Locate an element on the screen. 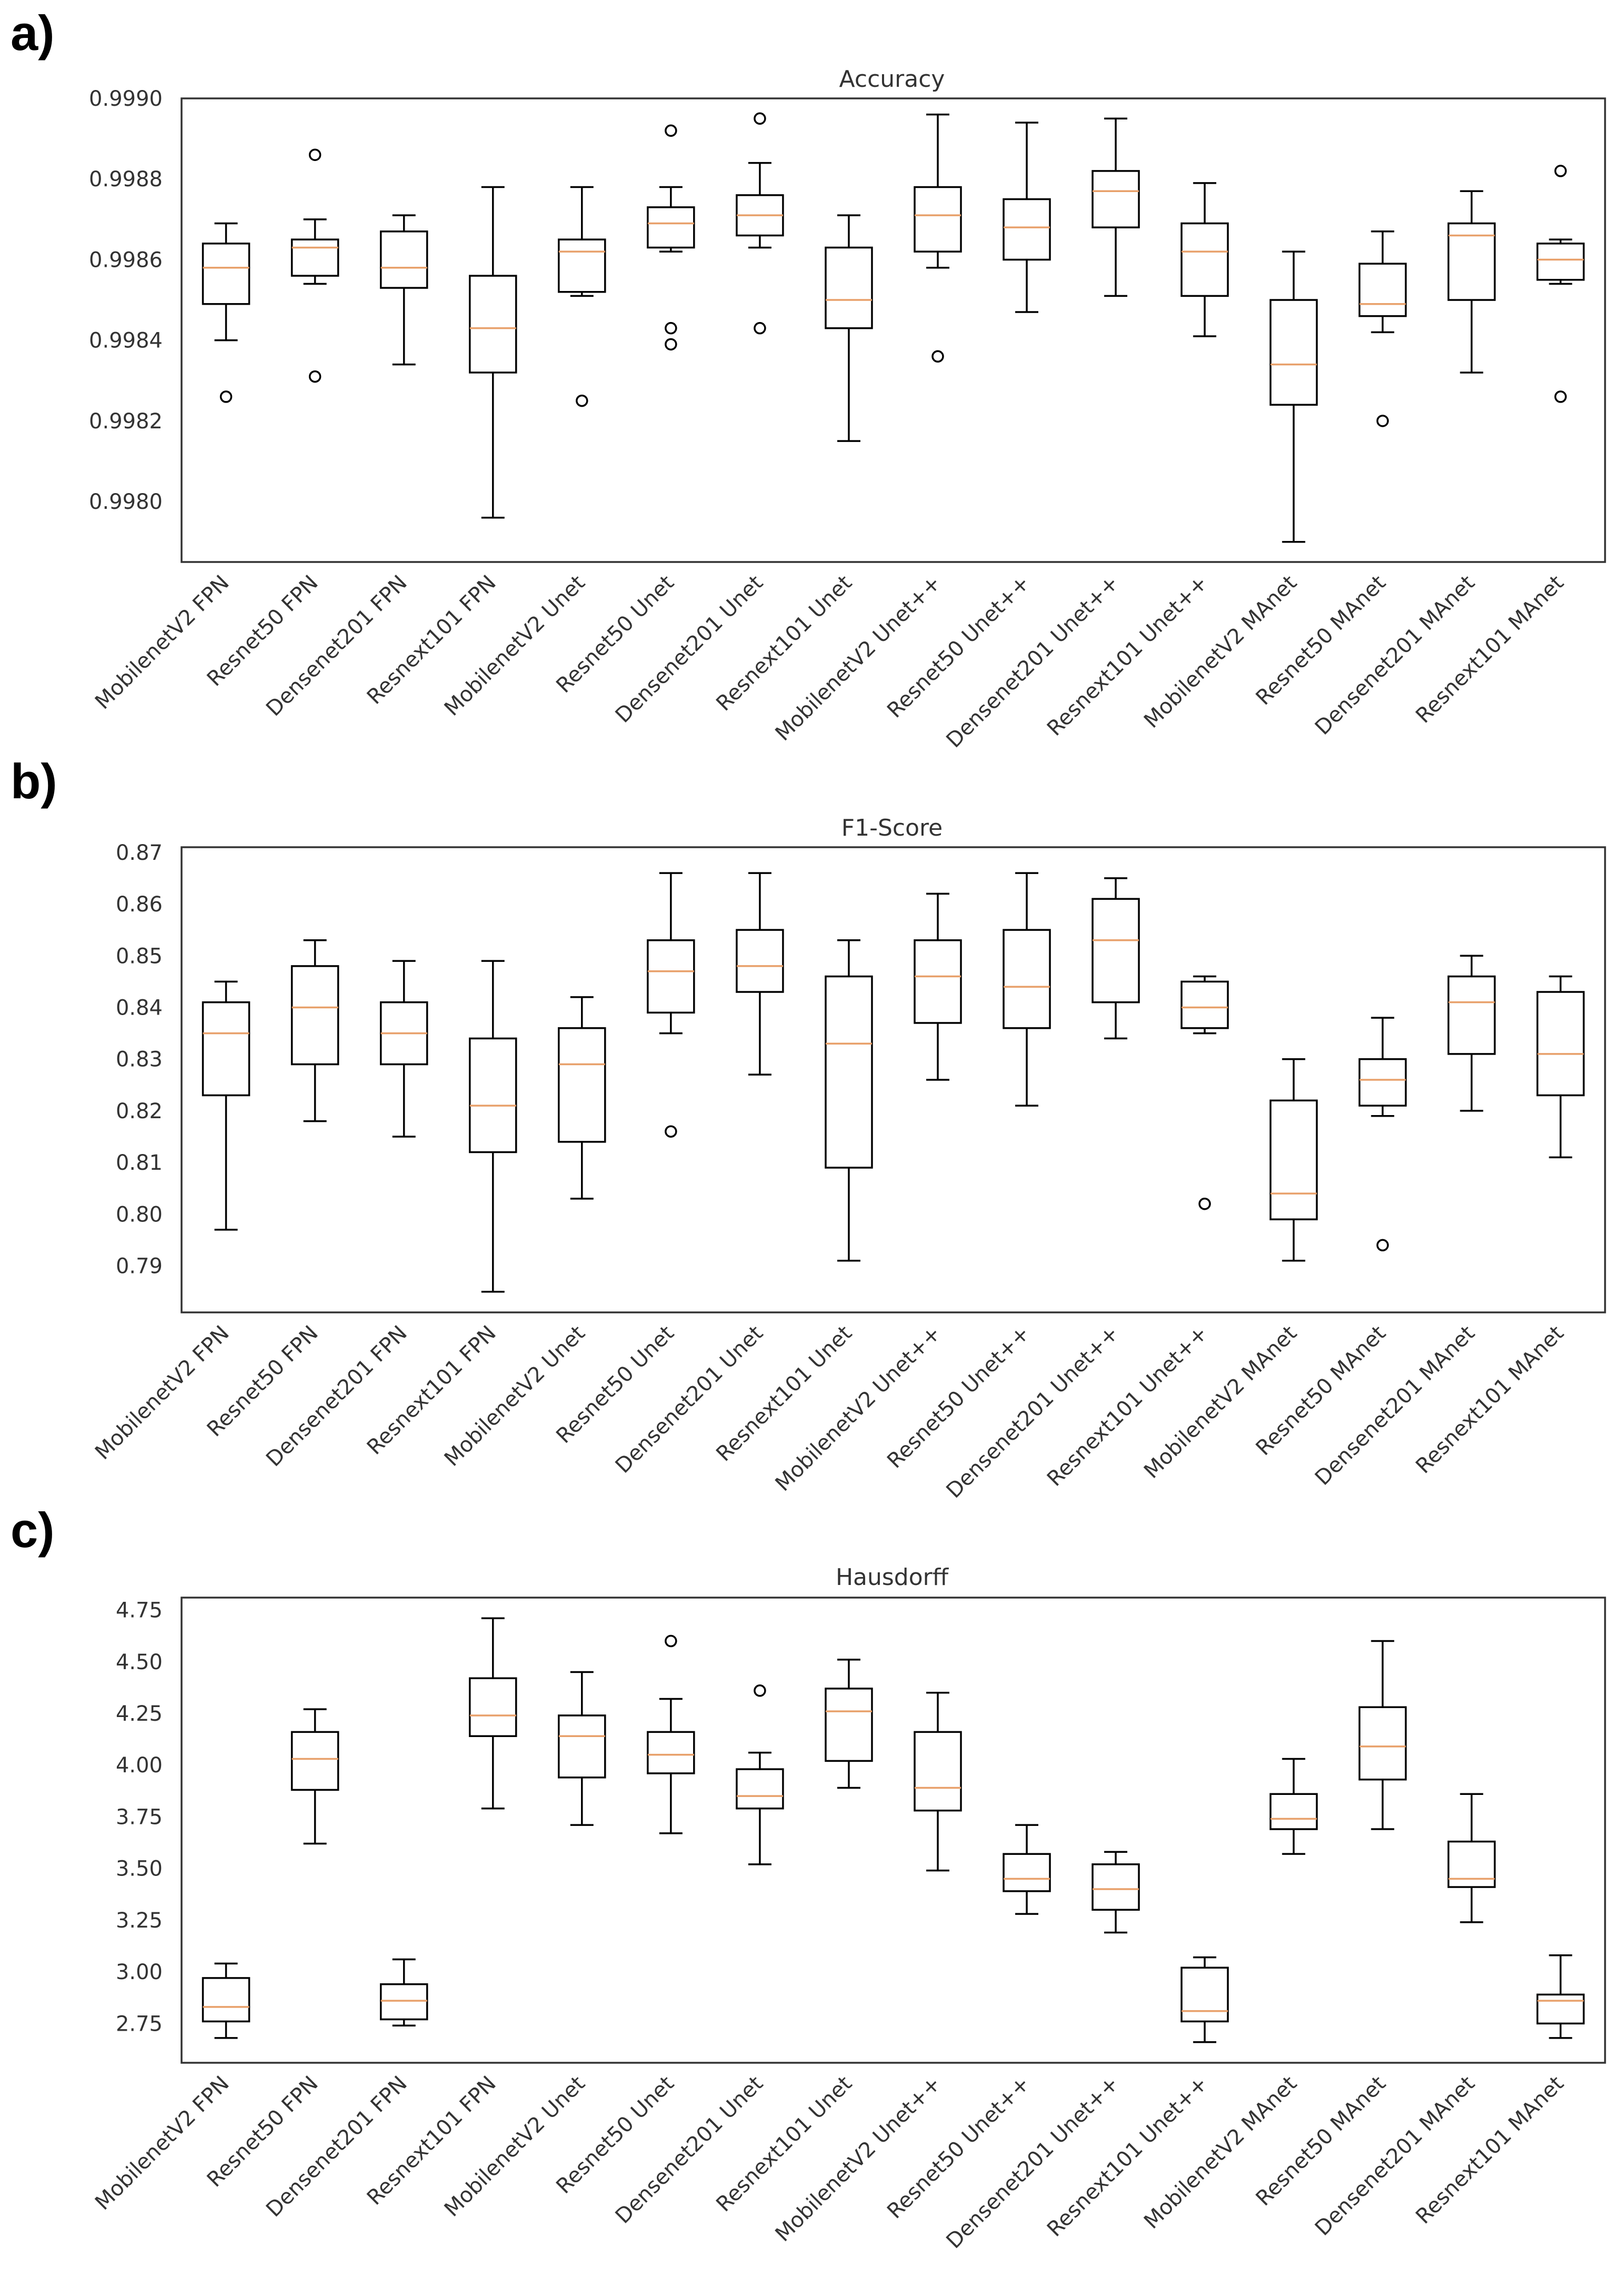 The height and width of the screenshot is (2278, 1624). panel-letter-c: c) is located at coordinates (33, 1530).